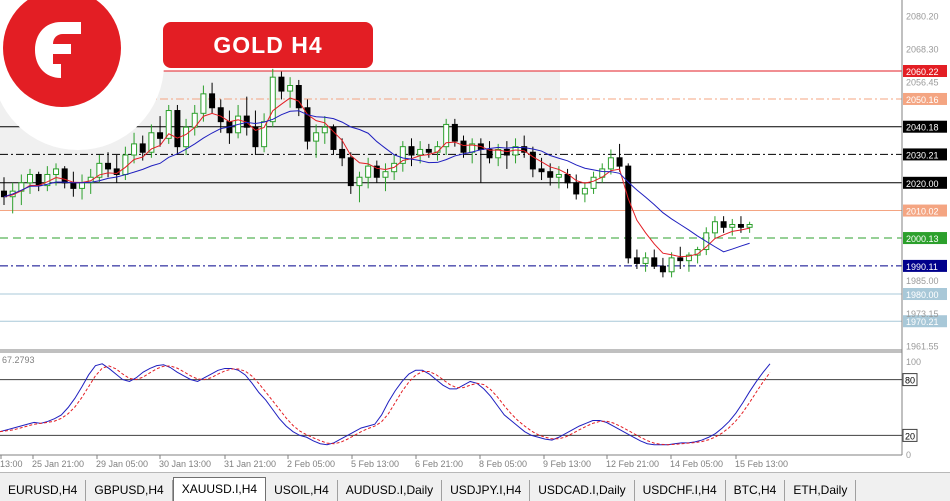  I want to click on tab-xauusd-i-h4: XAUUSD.I,H4, so click(219, 489).